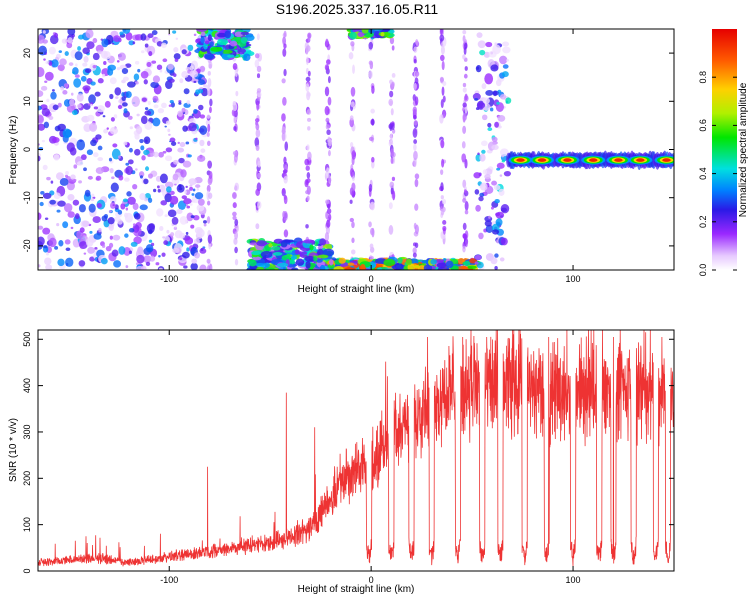 The height and width of the screenshot is (605, 750). What do you see at coordinates (573, 580) in the screenshot?
I see `x-tick-label: 100` at bounding box center [573, 580].